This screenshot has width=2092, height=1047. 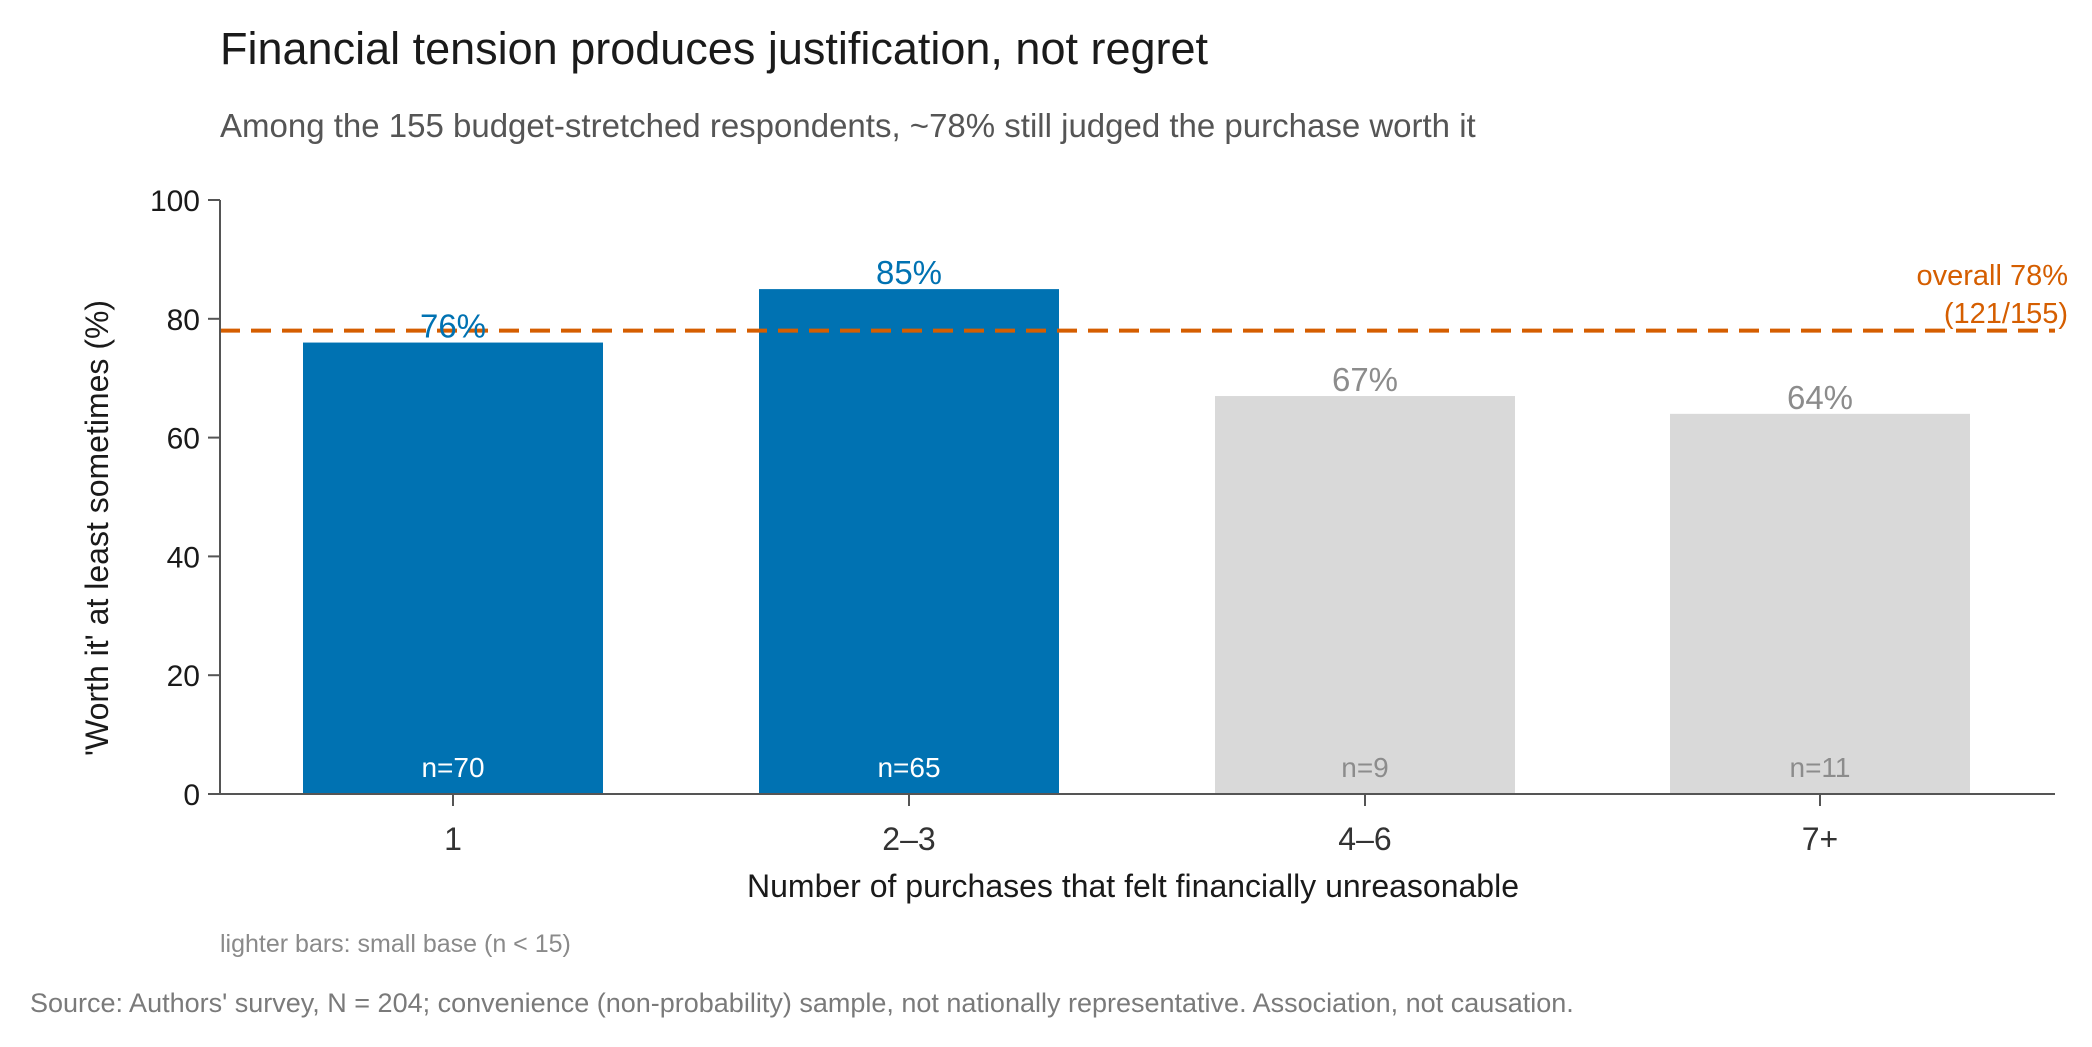 What do you see at coordinates (452, 767) in the screenshot?
I see `n-label-0: n=70` at bounding box center [452, 767].